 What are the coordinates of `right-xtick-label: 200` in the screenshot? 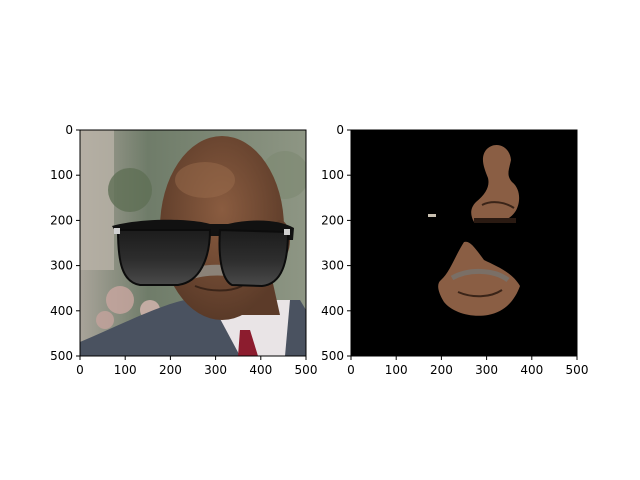 It's located at (441, 370).